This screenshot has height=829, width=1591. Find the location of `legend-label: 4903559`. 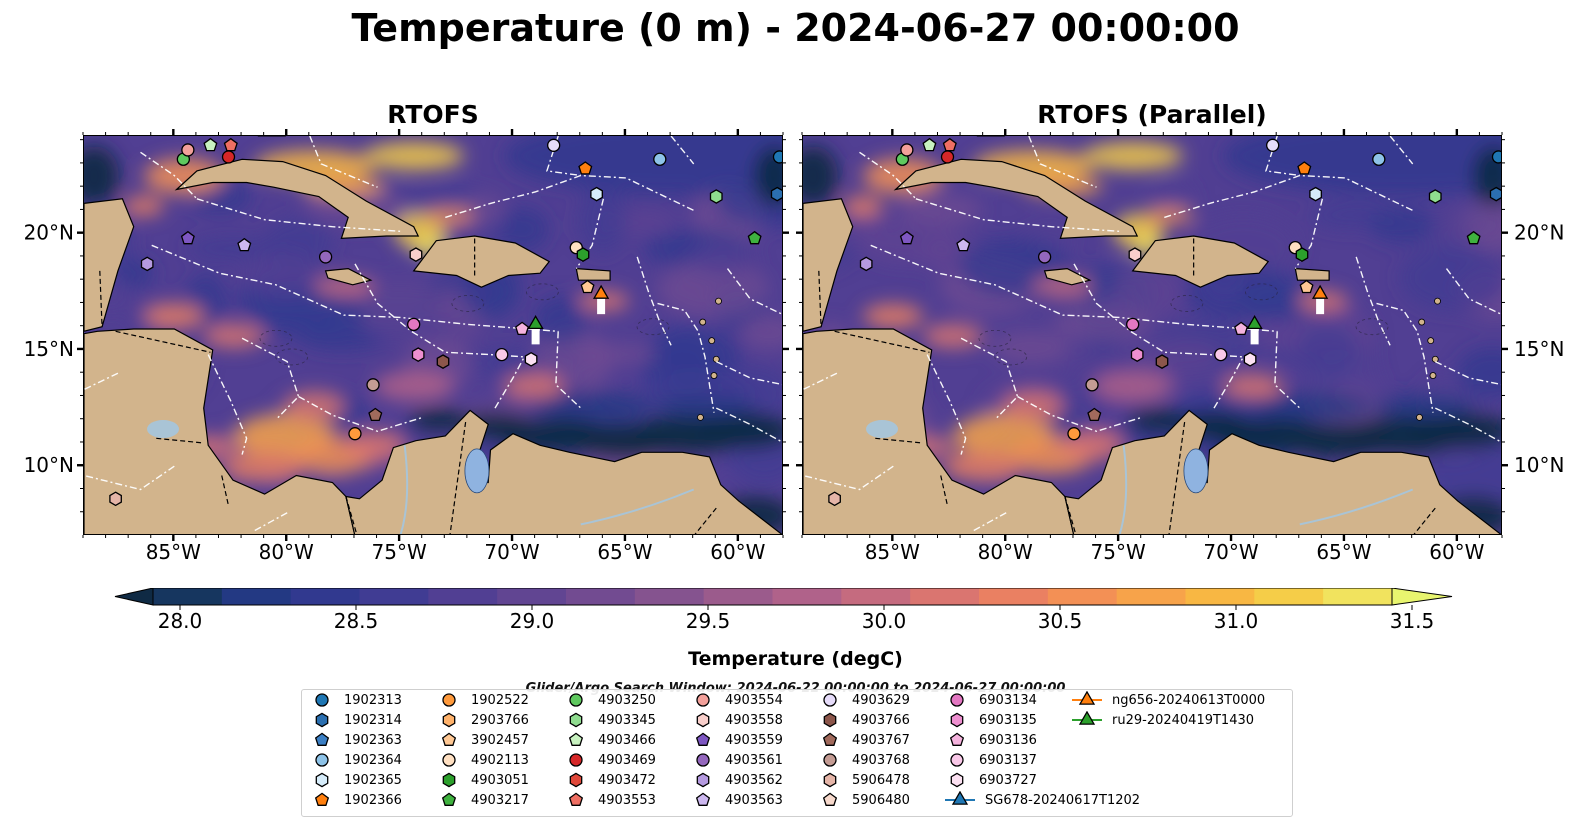

legend-label: 4903559 is located at coordinates (754, 740).